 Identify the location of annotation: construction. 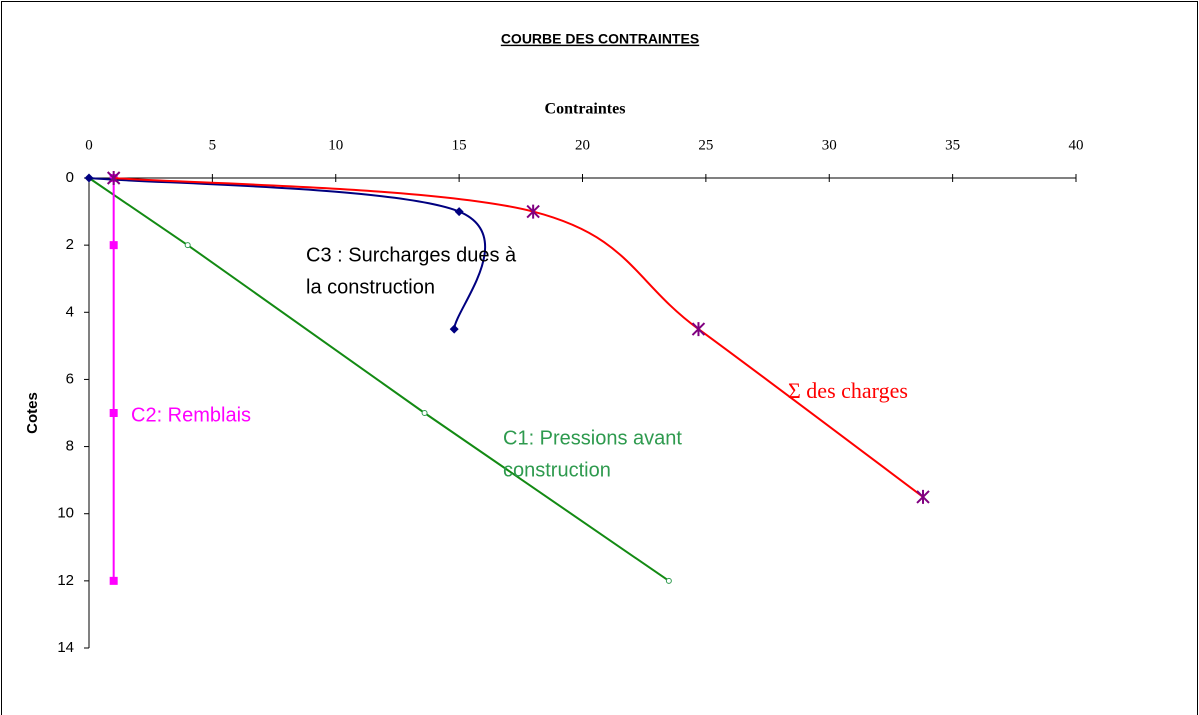
(557, 470).